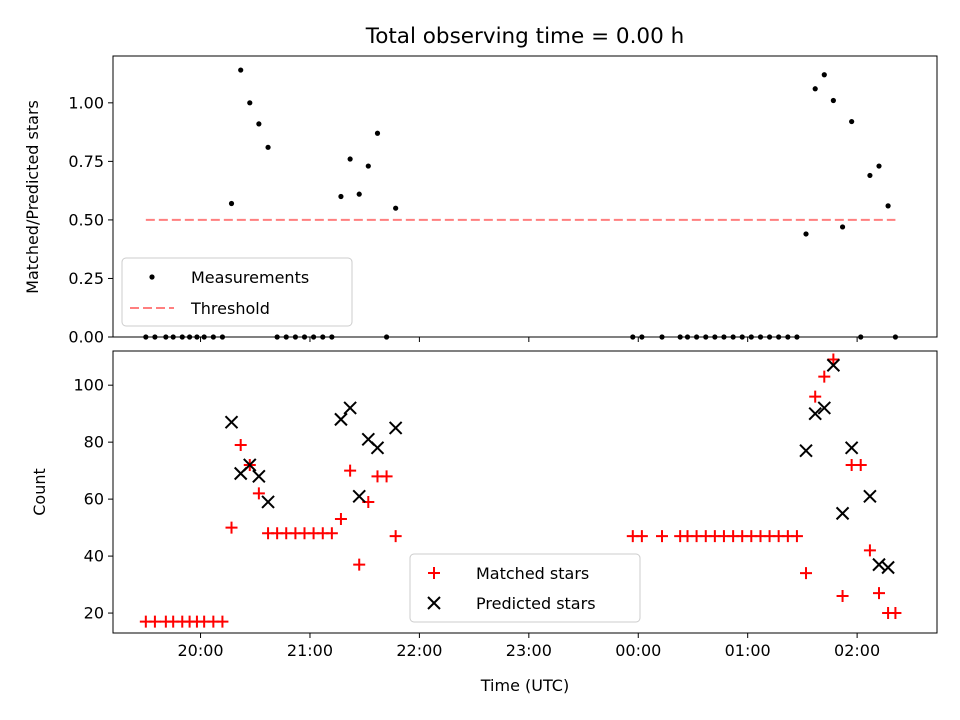  Describe the element at coordinates (529, 650) in the screenshot. I see `x-tick-label: 23:00` at that location.